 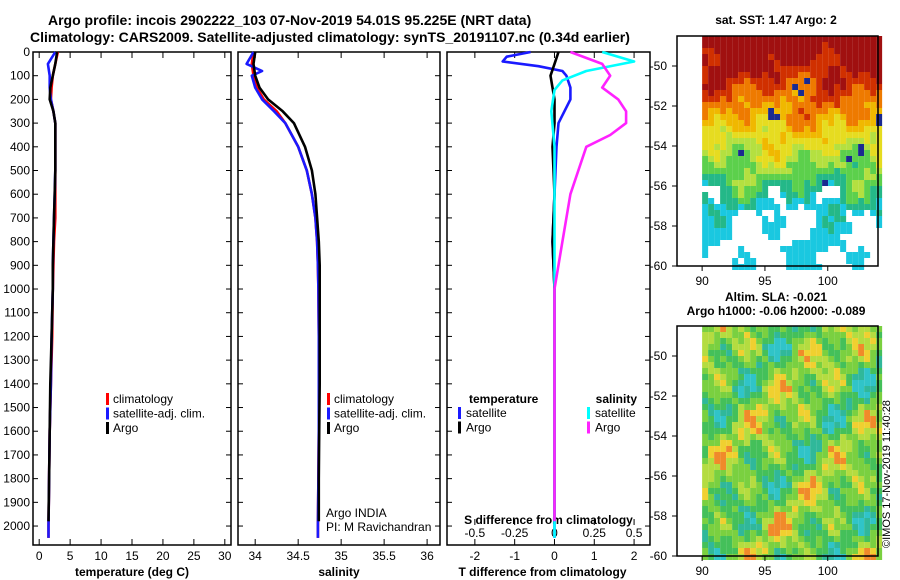 I want to click on x-tick-label: 30, so click(x=225, y=556).